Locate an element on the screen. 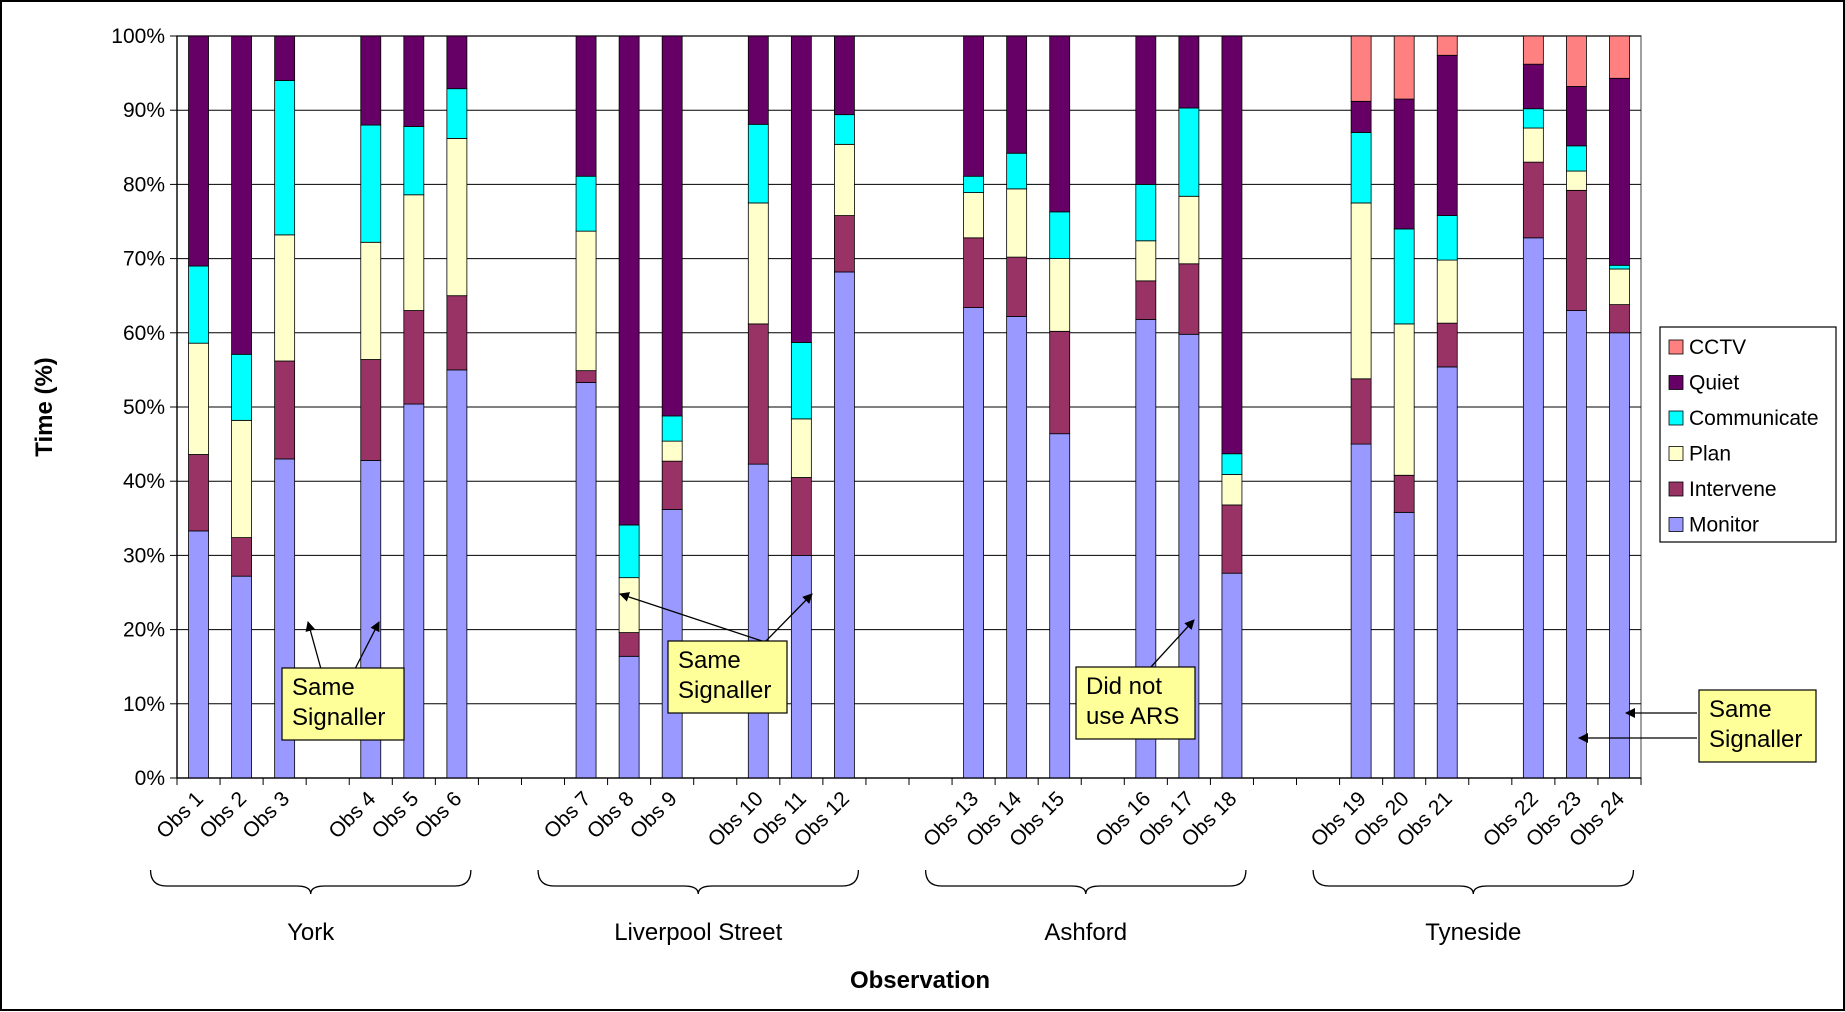 This screenshot has height=1012, width=1845. y-tick-label: 70% is located at coordinates (144, 259).